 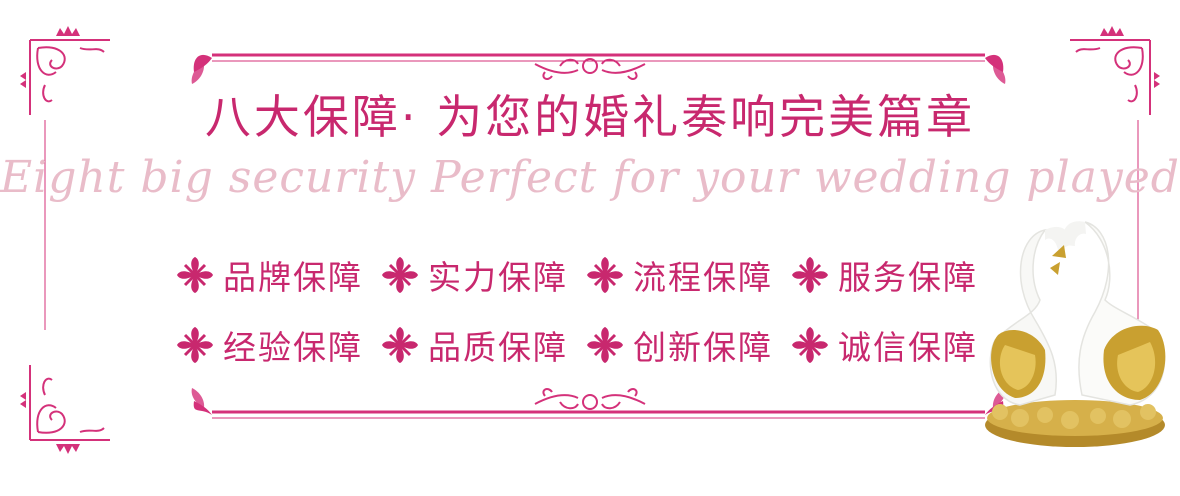 I want to click on guarantee-item-experience: 经验保障, so click(x=277, y=345).